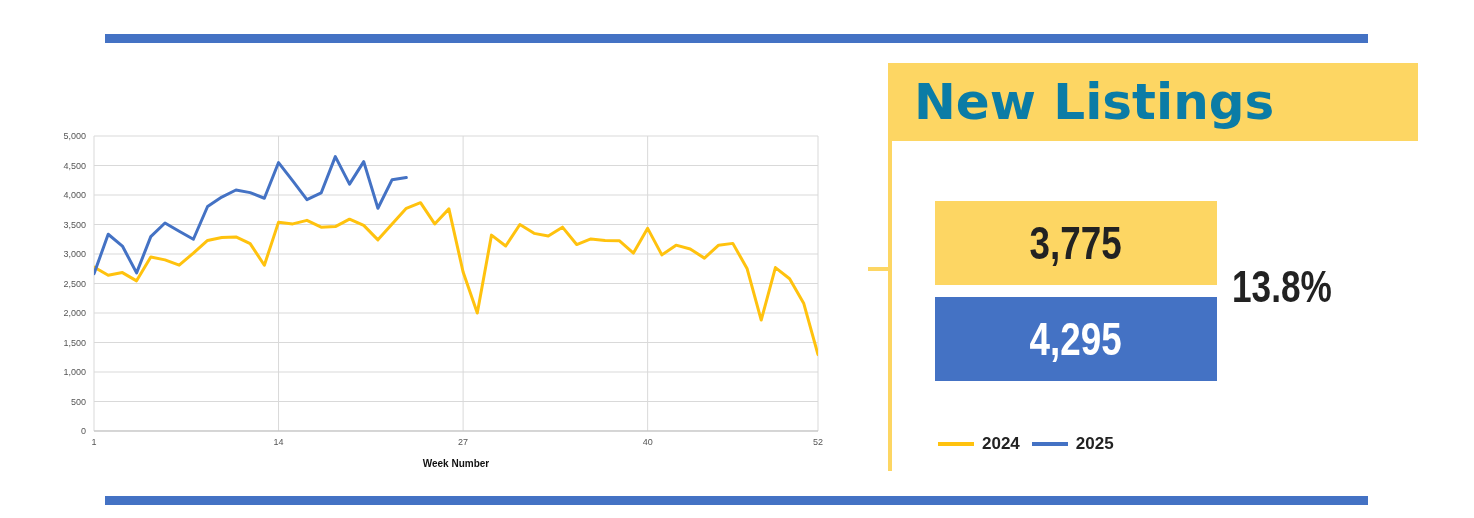 This screenshot has height=518, width=1474. What do you see at coordinates (1094, 444) in the screenshot?
I see `legend-label: 2025` at bounding box center [1094, 444].